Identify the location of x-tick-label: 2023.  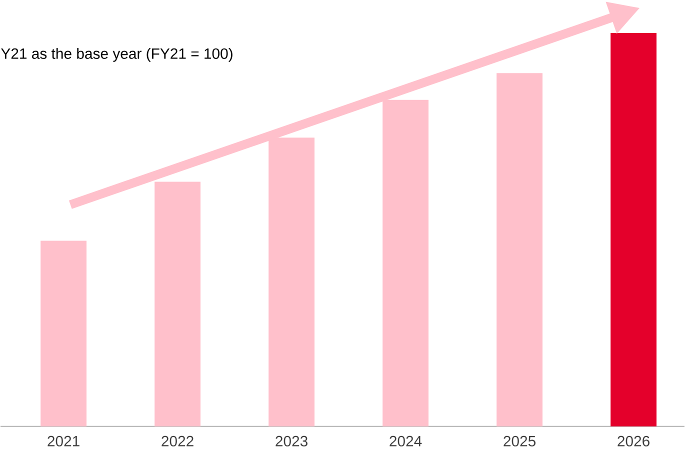
(292, 441).